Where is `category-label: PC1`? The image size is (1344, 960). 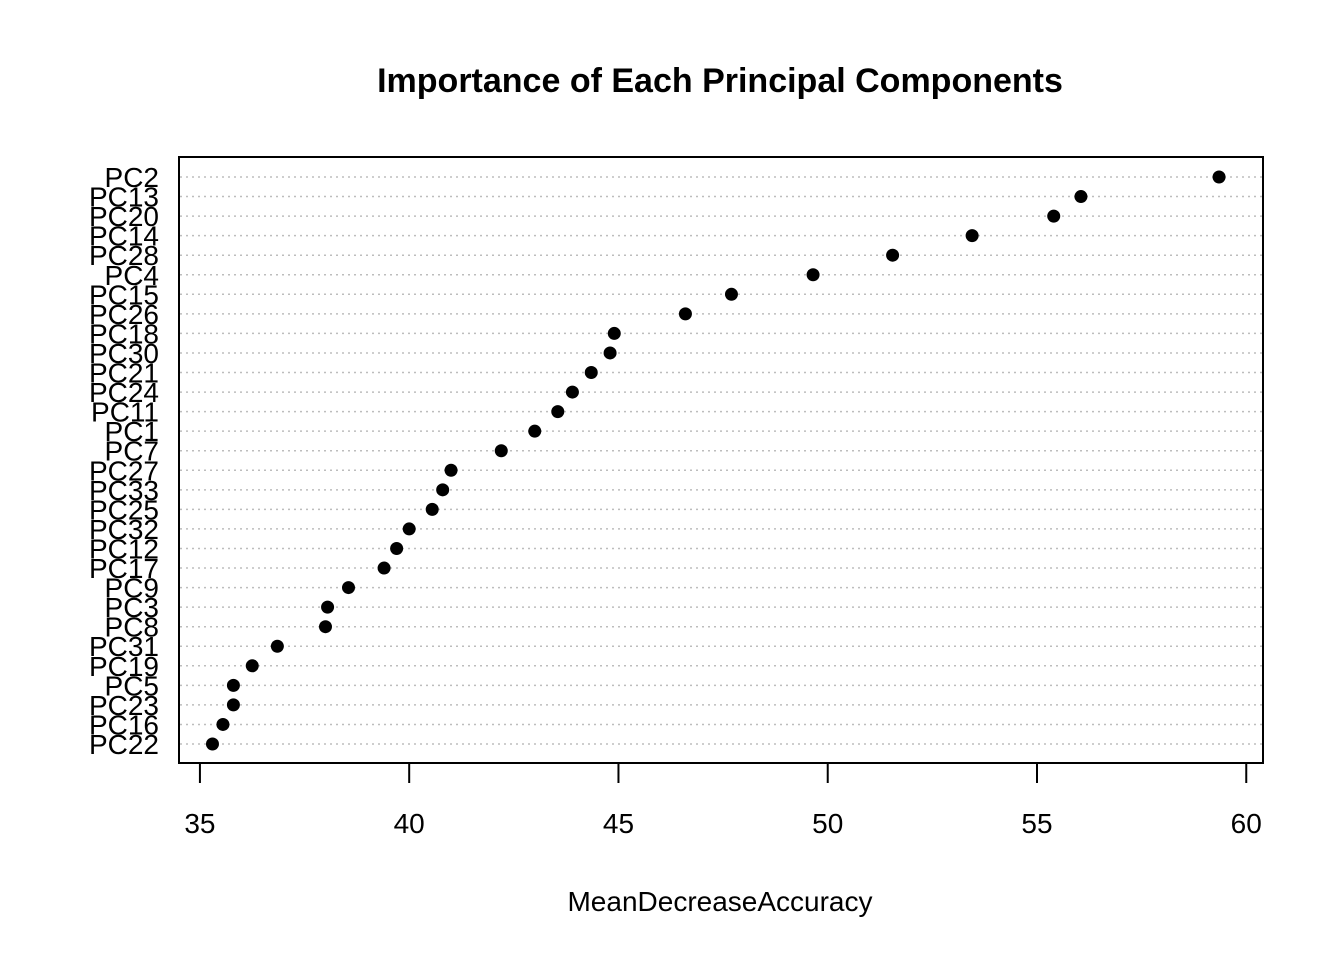 category-label: PC1 is located at coordinates (132, 431).